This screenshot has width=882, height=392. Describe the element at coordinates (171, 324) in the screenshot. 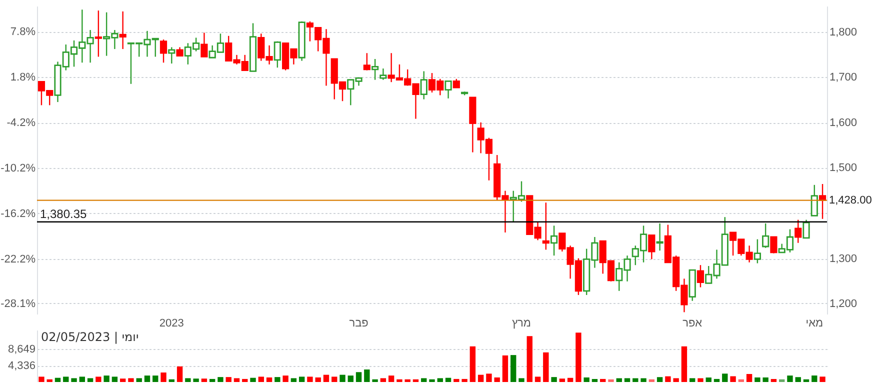

I see `x-tick-label: 2023` at that location.